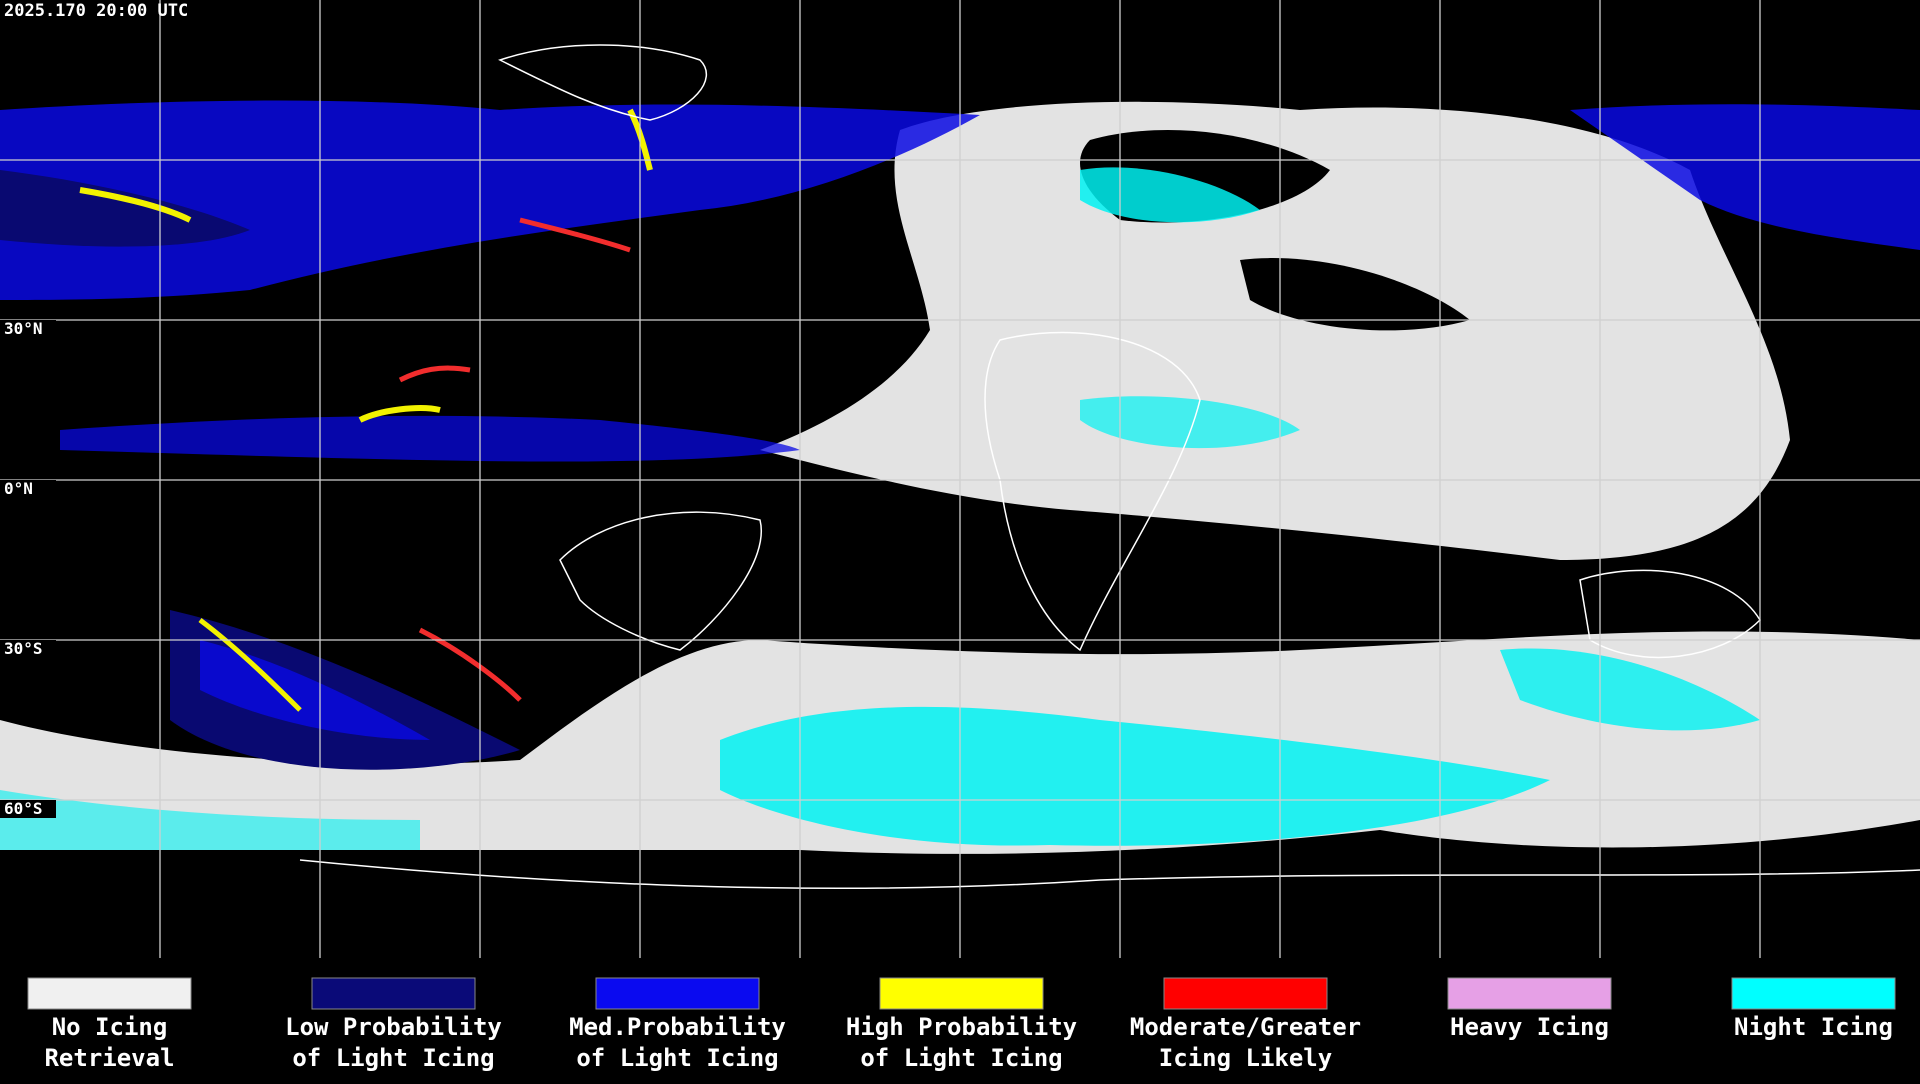 This screenshot has width=1920, height=1084. What do you see at coordinates (110, 1027) in the screenshot?
I see `legend-label: No Icing` at bounding box center [110, 1027].